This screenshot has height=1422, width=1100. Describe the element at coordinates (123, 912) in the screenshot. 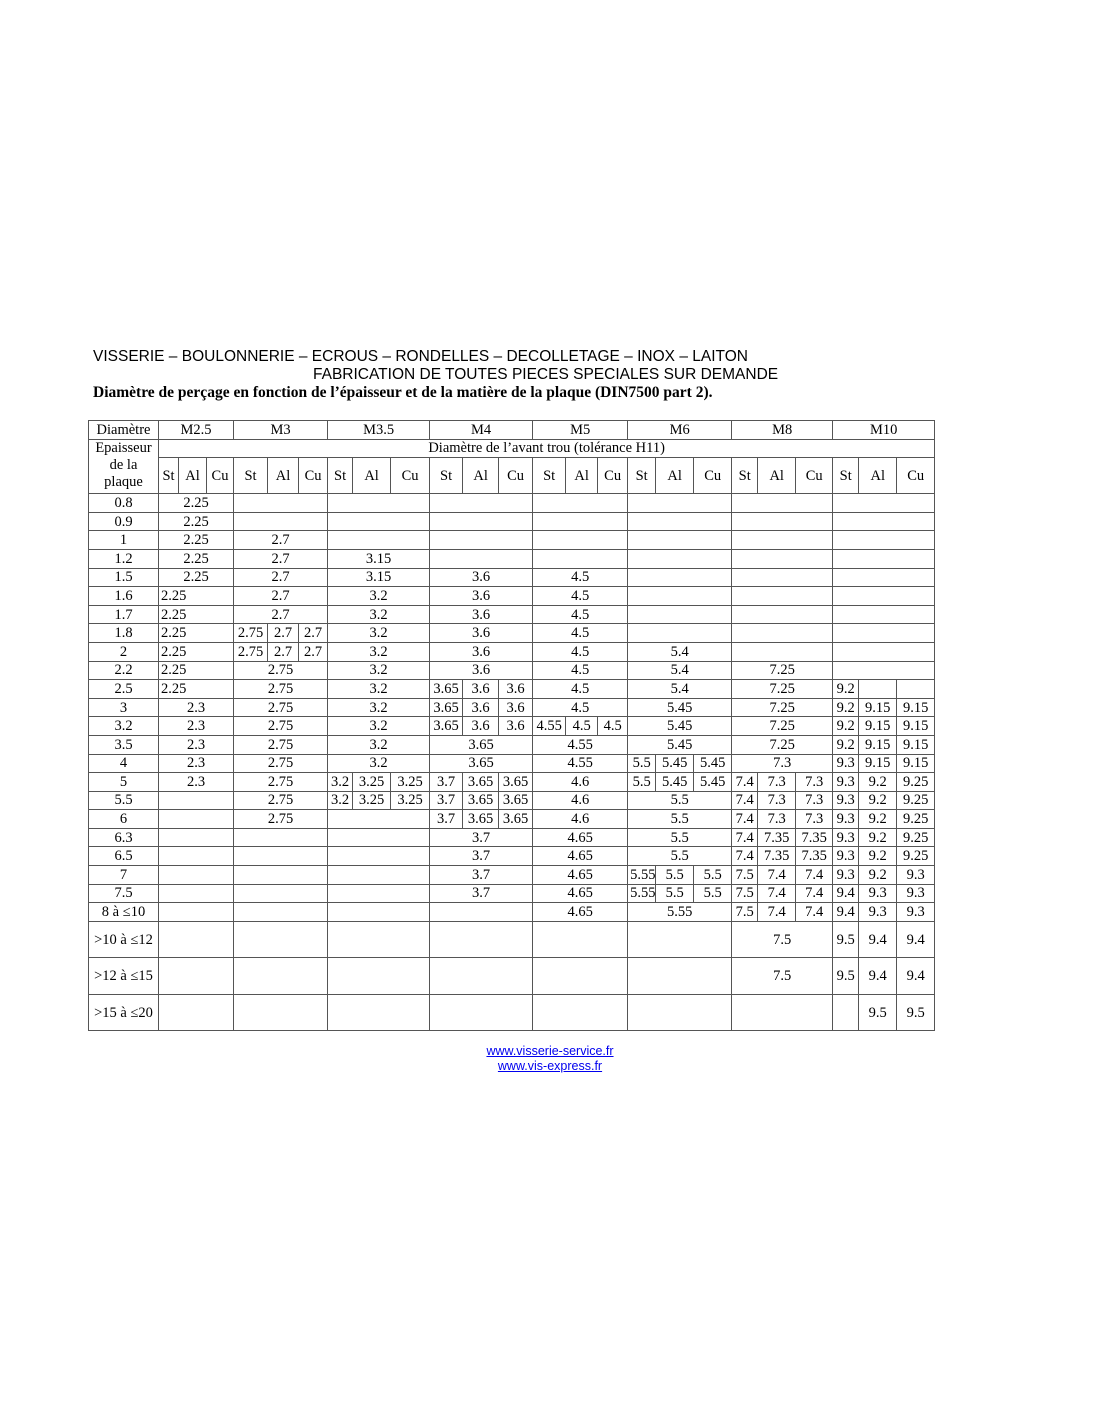

I see `thickness-cell: 8 à ≤10` at that location.